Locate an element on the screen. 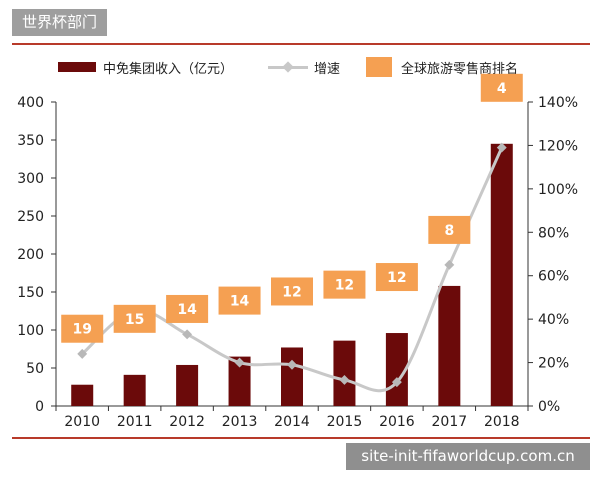 This screenshot has height=480, width=600. rank-box-2010 is located at coordinates (82, 328).